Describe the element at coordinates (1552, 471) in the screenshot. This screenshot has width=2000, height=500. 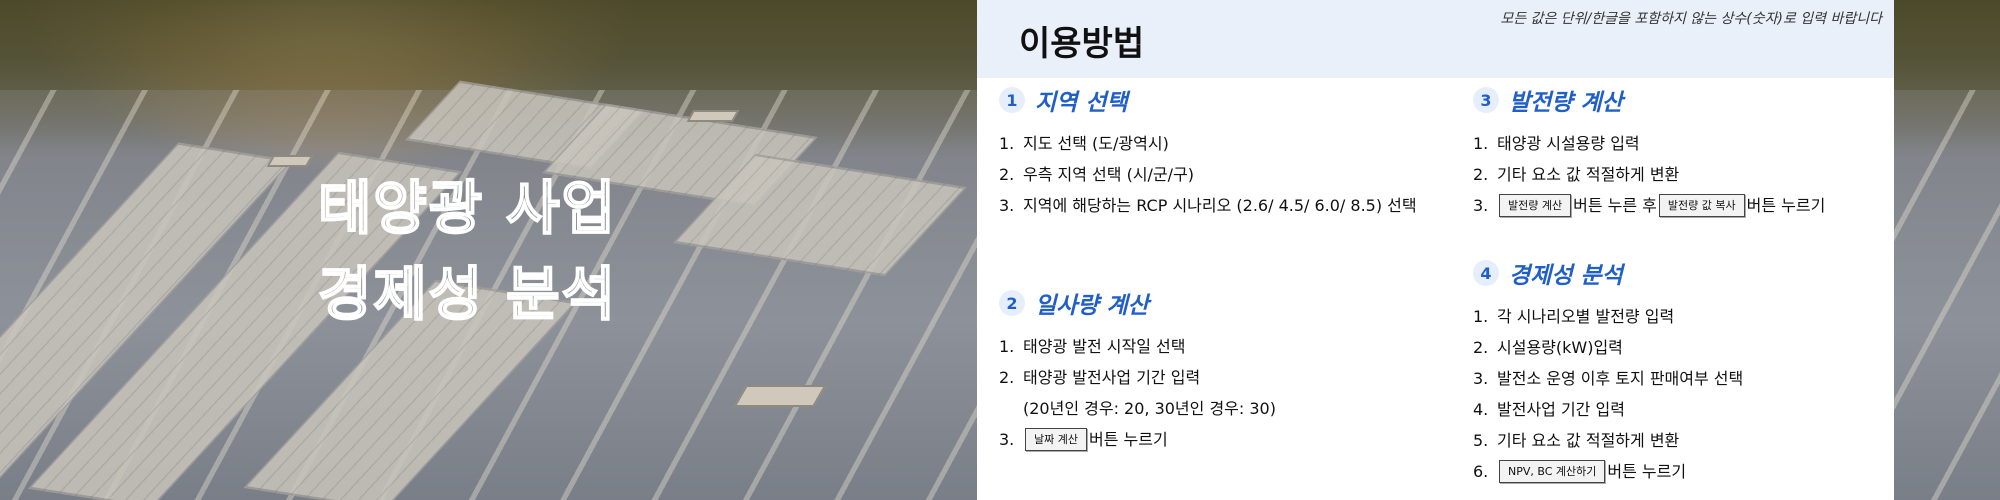
I see `npv-bc-calc-button: NPV, BC 계산하기` at that location.